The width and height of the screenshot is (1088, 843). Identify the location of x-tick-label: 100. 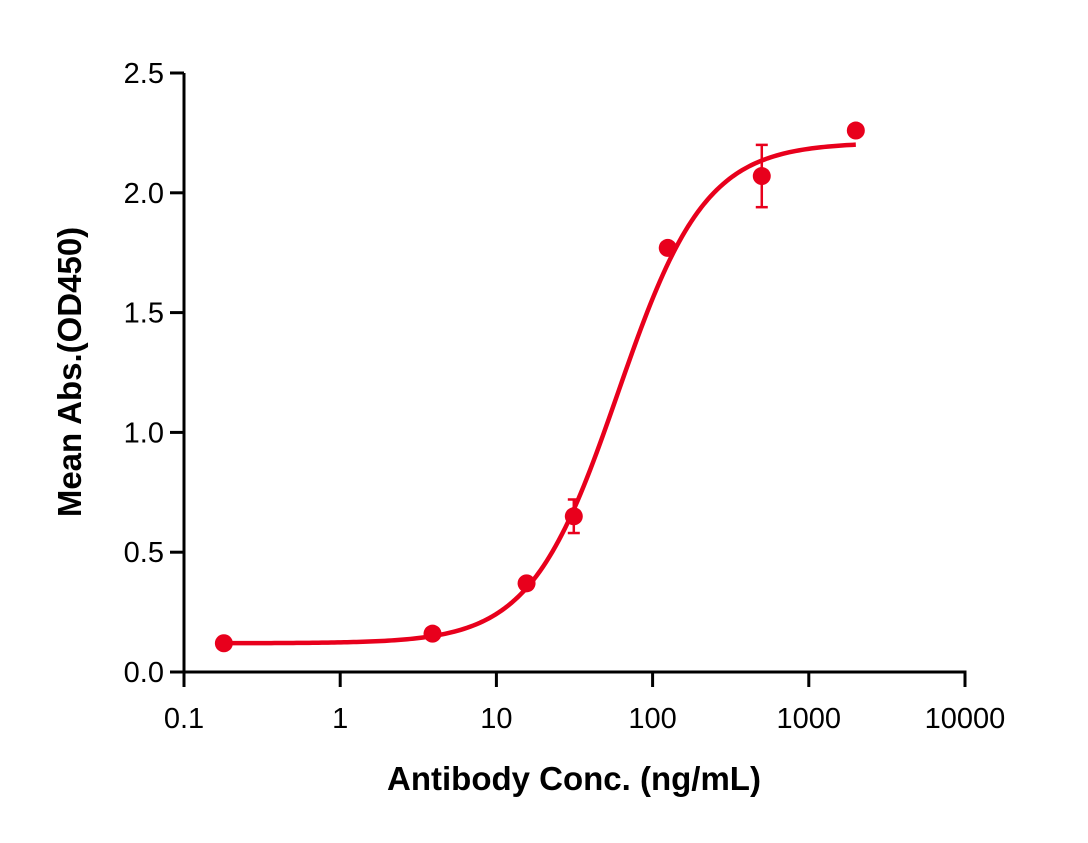
(652, 719).